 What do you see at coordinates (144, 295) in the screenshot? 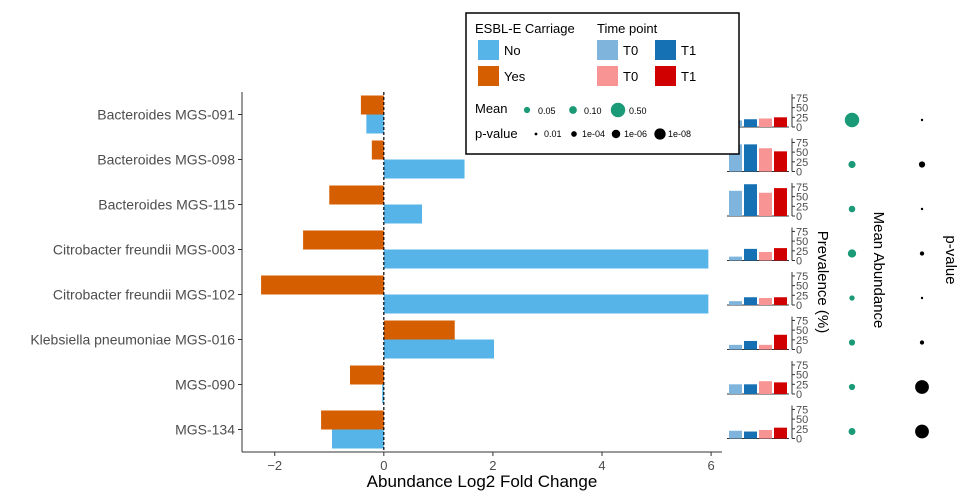
I see `category-label: Citrobacter freundii MGS-102` at bounding box center [144, 295].